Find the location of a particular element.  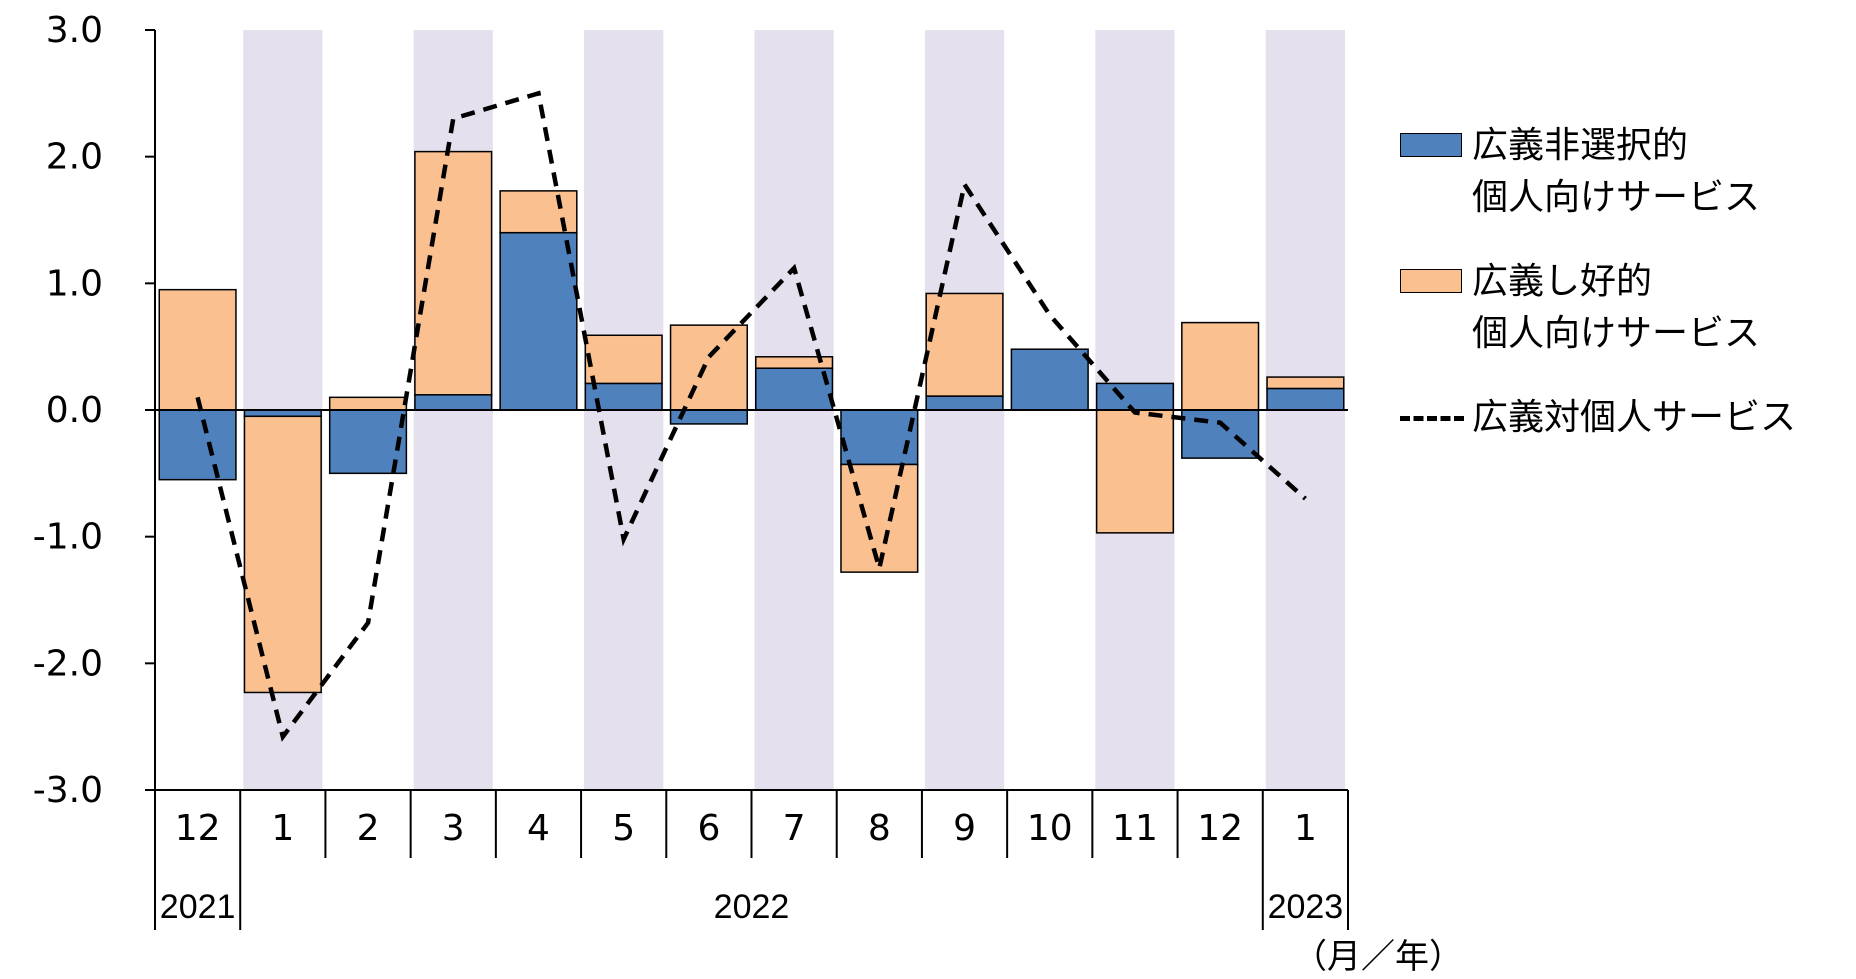

category-label: 11 is located at coordinates (1135, 828).